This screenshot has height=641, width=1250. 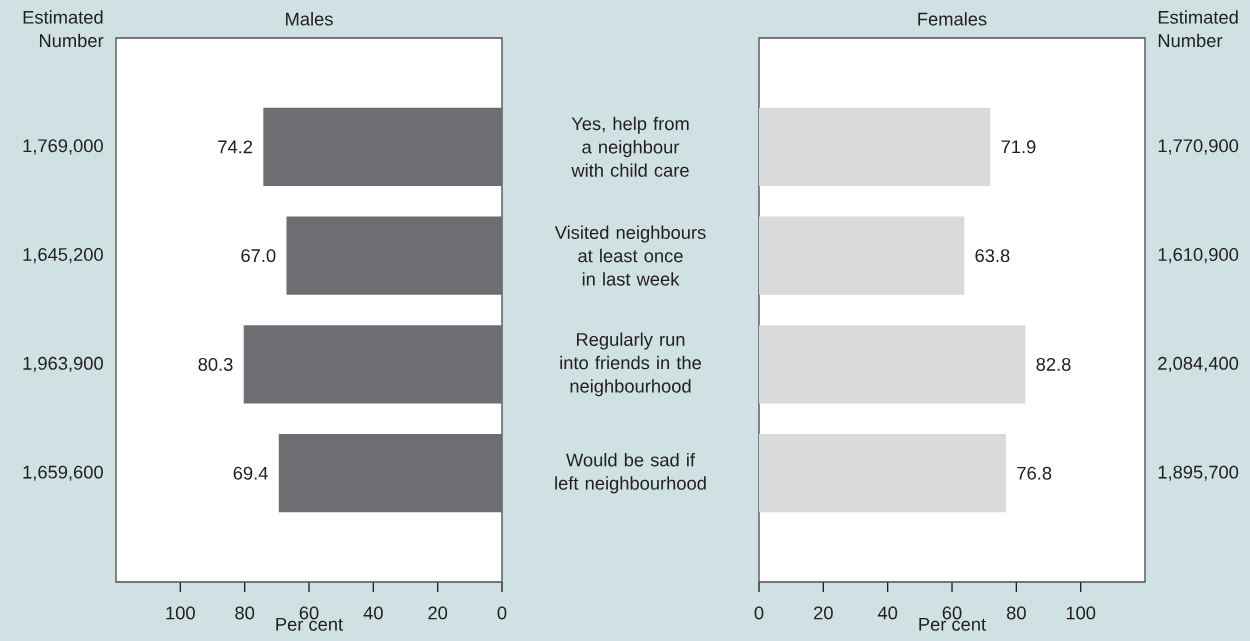 What do you see at coordinates (250, 473) in the screenshot?
I see `data-label: 69.4` at bounding box center [250, 473].